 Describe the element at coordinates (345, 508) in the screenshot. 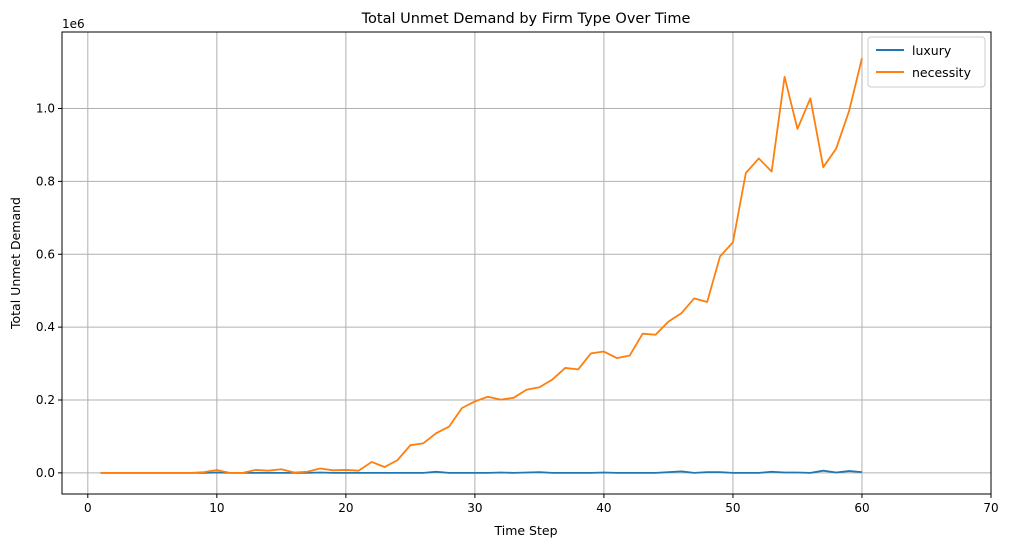

I see `x-tick-label: 20` at that location.